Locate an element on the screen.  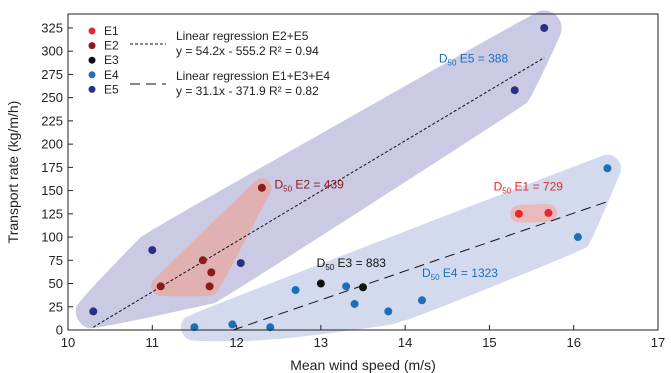
x-tick-label: 16 is located at coordinates (573, 342).